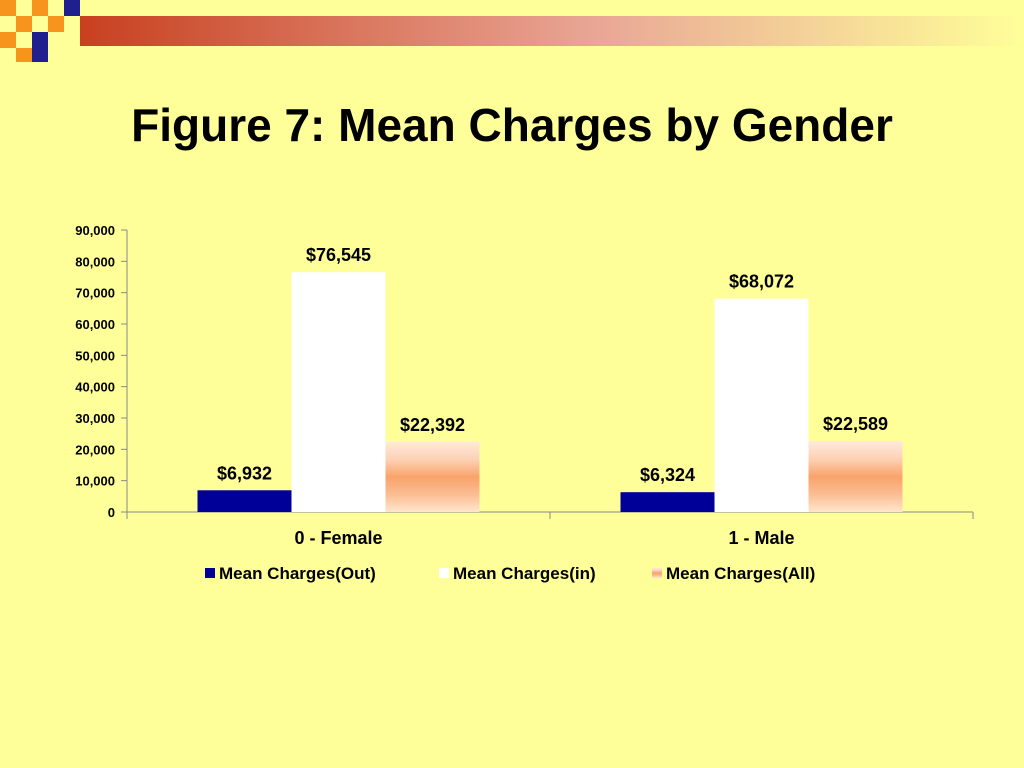 This screenshot has width=1024, height=768. I want to click on decorative-header-band, so click(512, 31).